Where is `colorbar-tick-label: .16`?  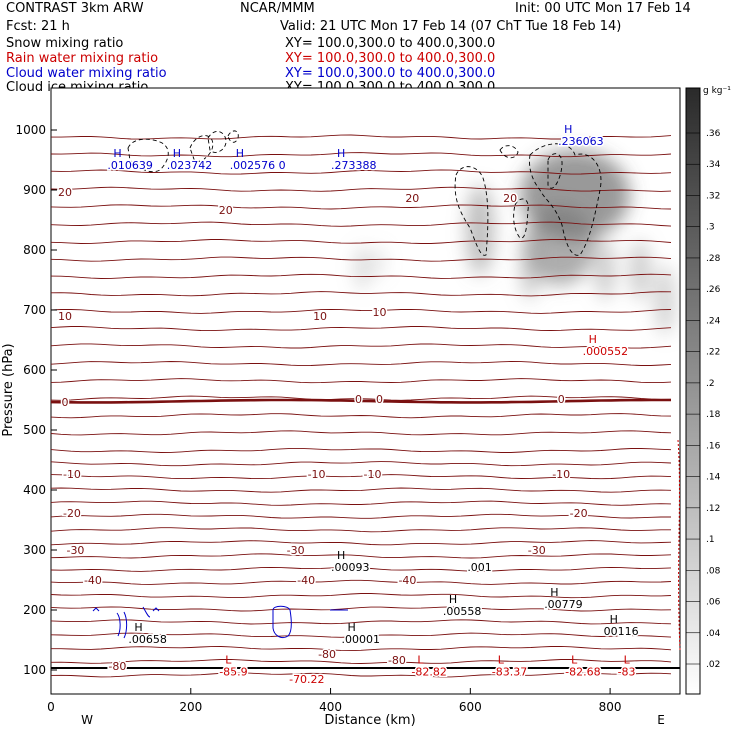 colorbar-tick-label: .16 is located at coordinates (713, 446).